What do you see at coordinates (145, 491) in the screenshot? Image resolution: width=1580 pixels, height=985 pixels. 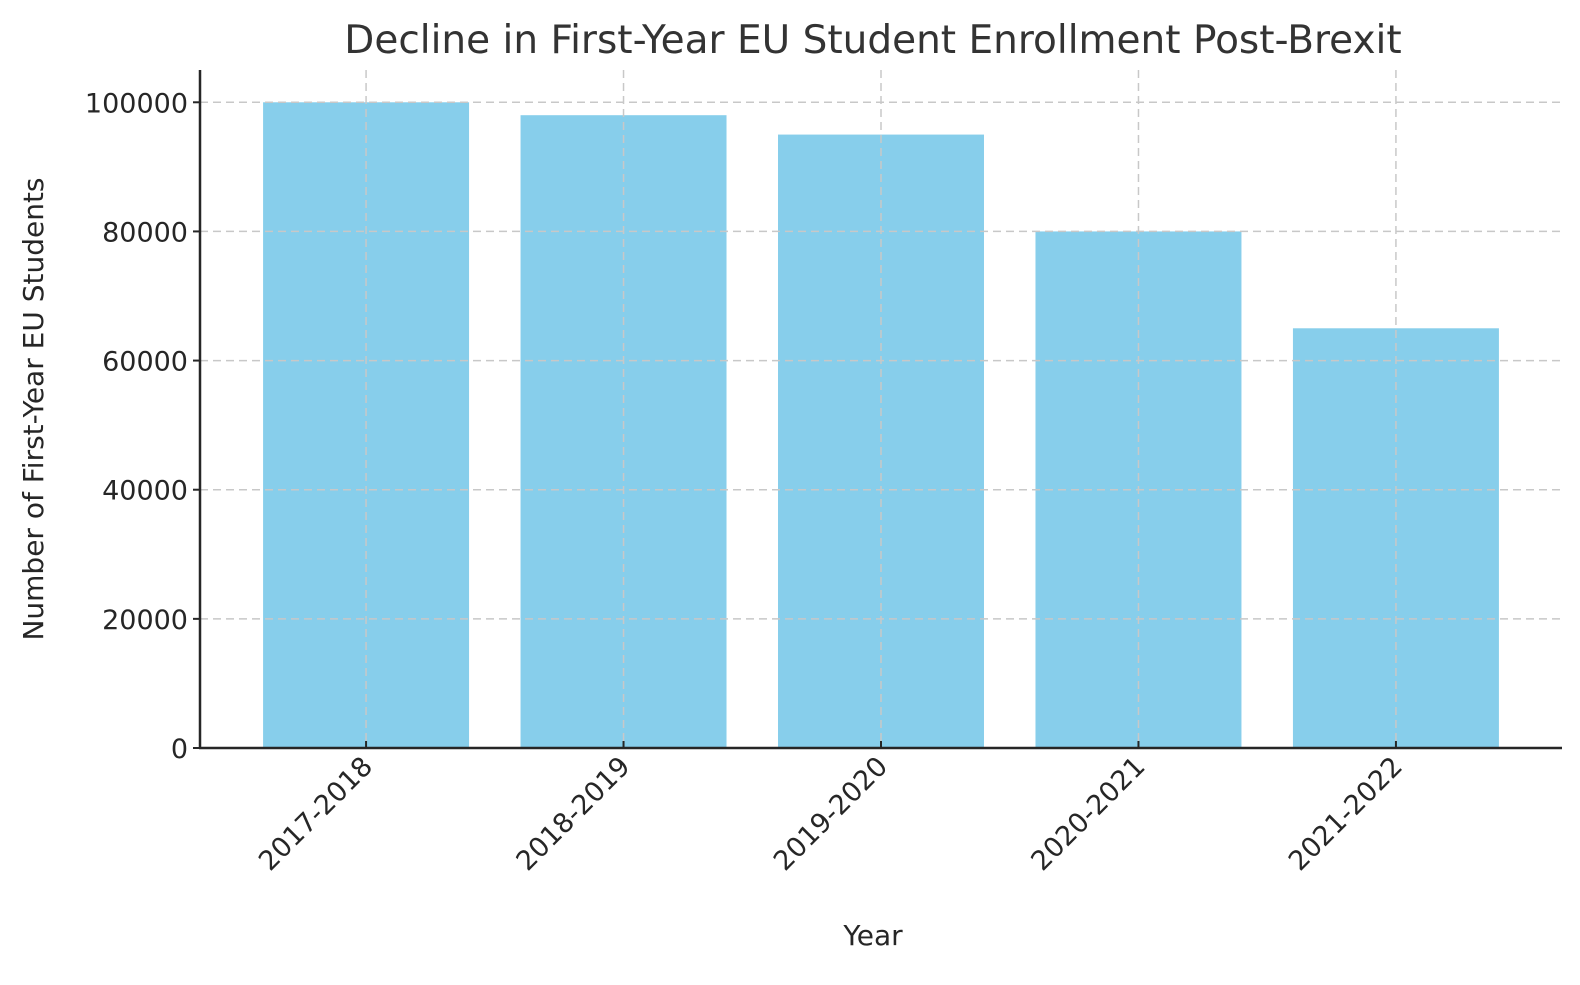 I see `y-tick-label: 40000` at bounding box center [145, 491].